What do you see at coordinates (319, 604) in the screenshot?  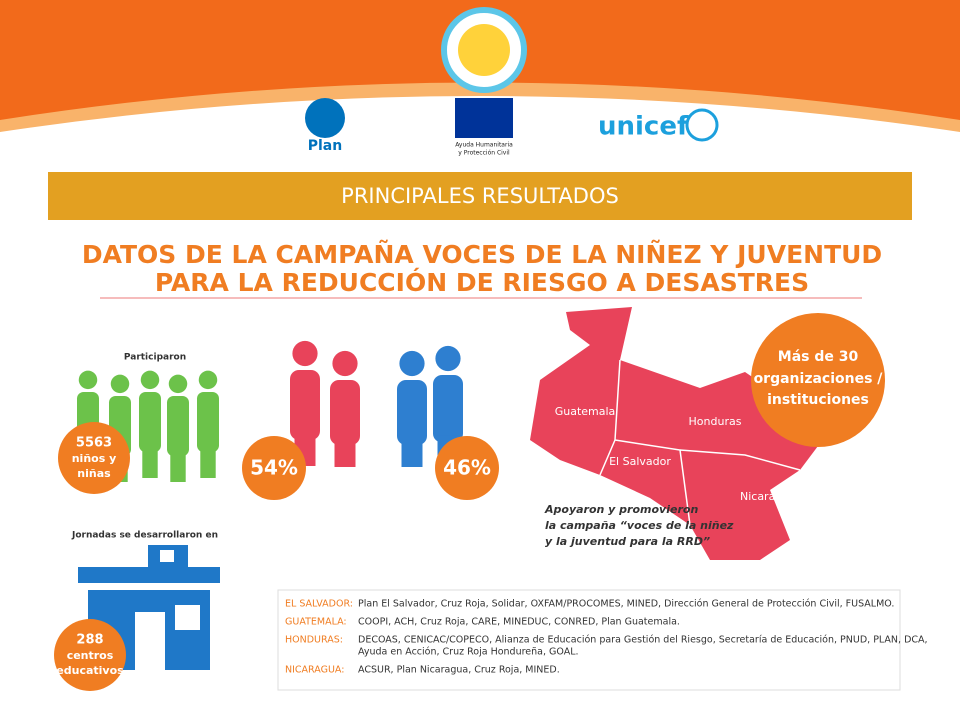 I see `country: EL SALVADOR:` at bounding box center [319, 604].